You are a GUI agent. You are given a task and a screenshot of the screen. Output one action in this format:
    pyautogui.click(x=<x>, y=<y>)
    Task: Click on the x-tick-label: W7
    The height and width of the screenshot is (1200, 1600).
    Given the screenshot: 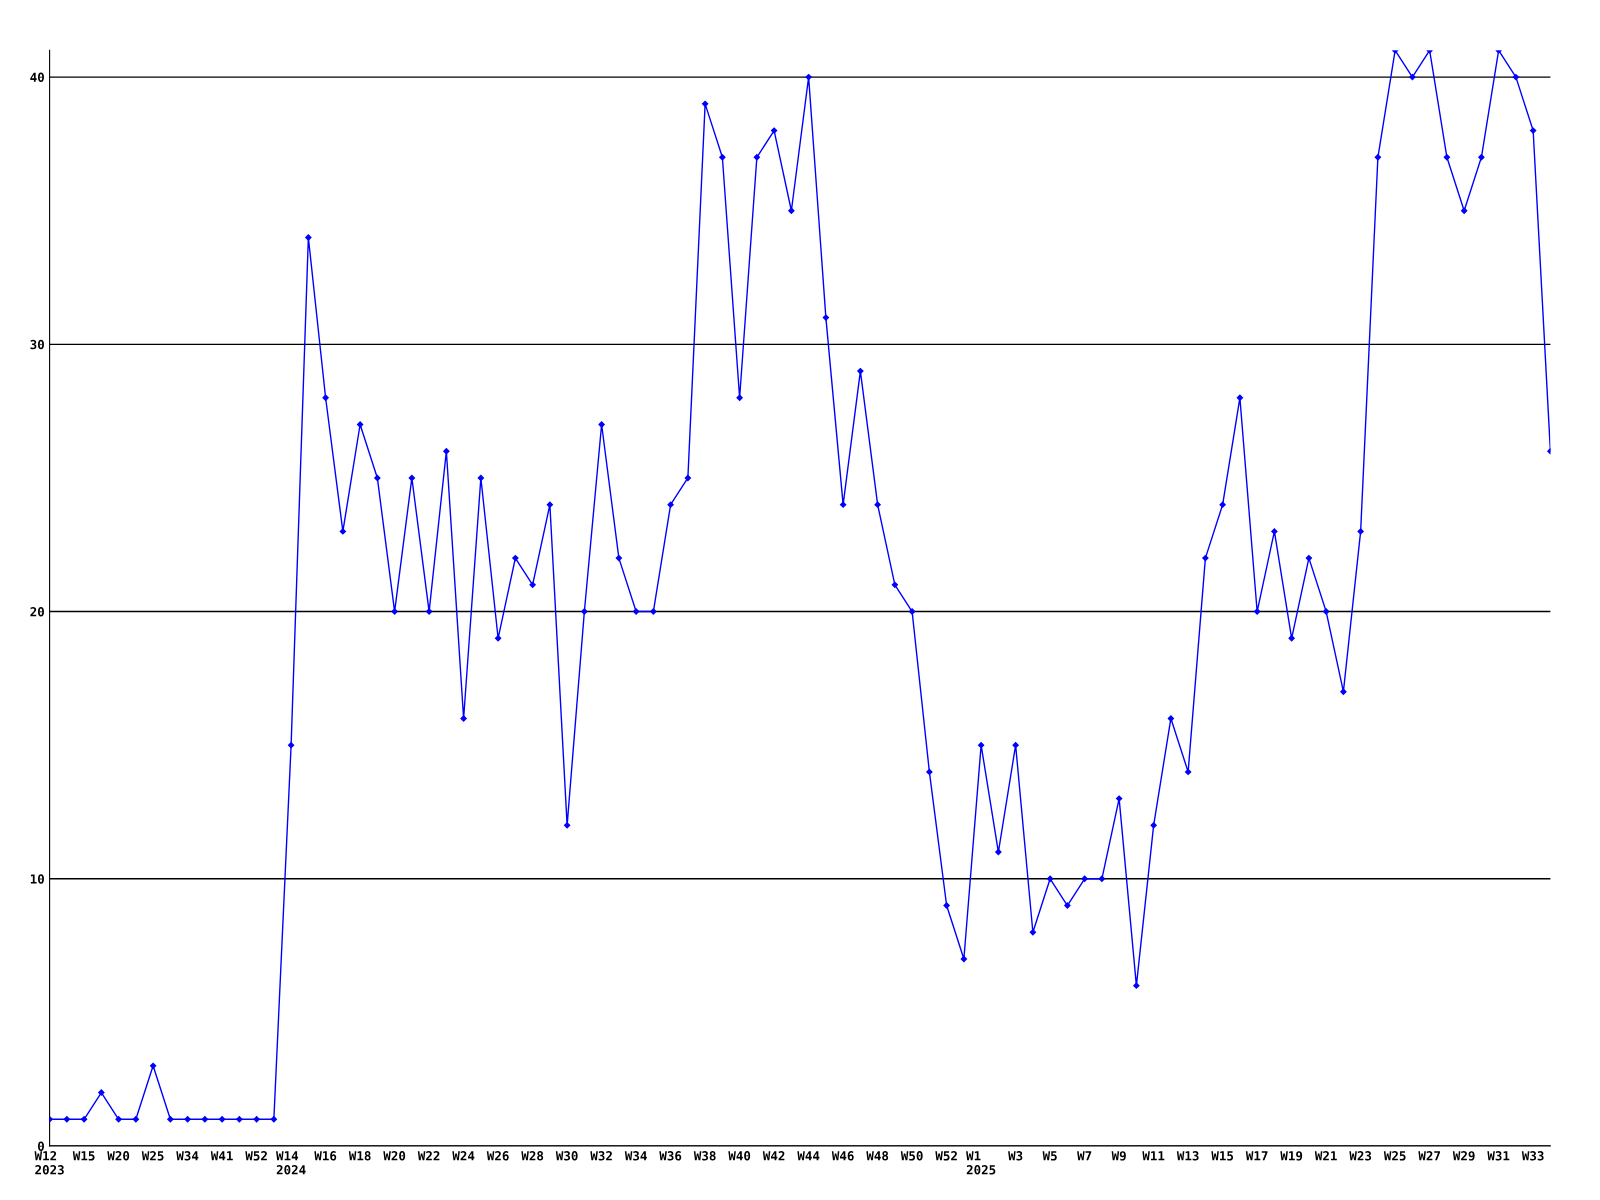 What is the action you would take?
    pyautogui.click(x=1084, y=1156)
    